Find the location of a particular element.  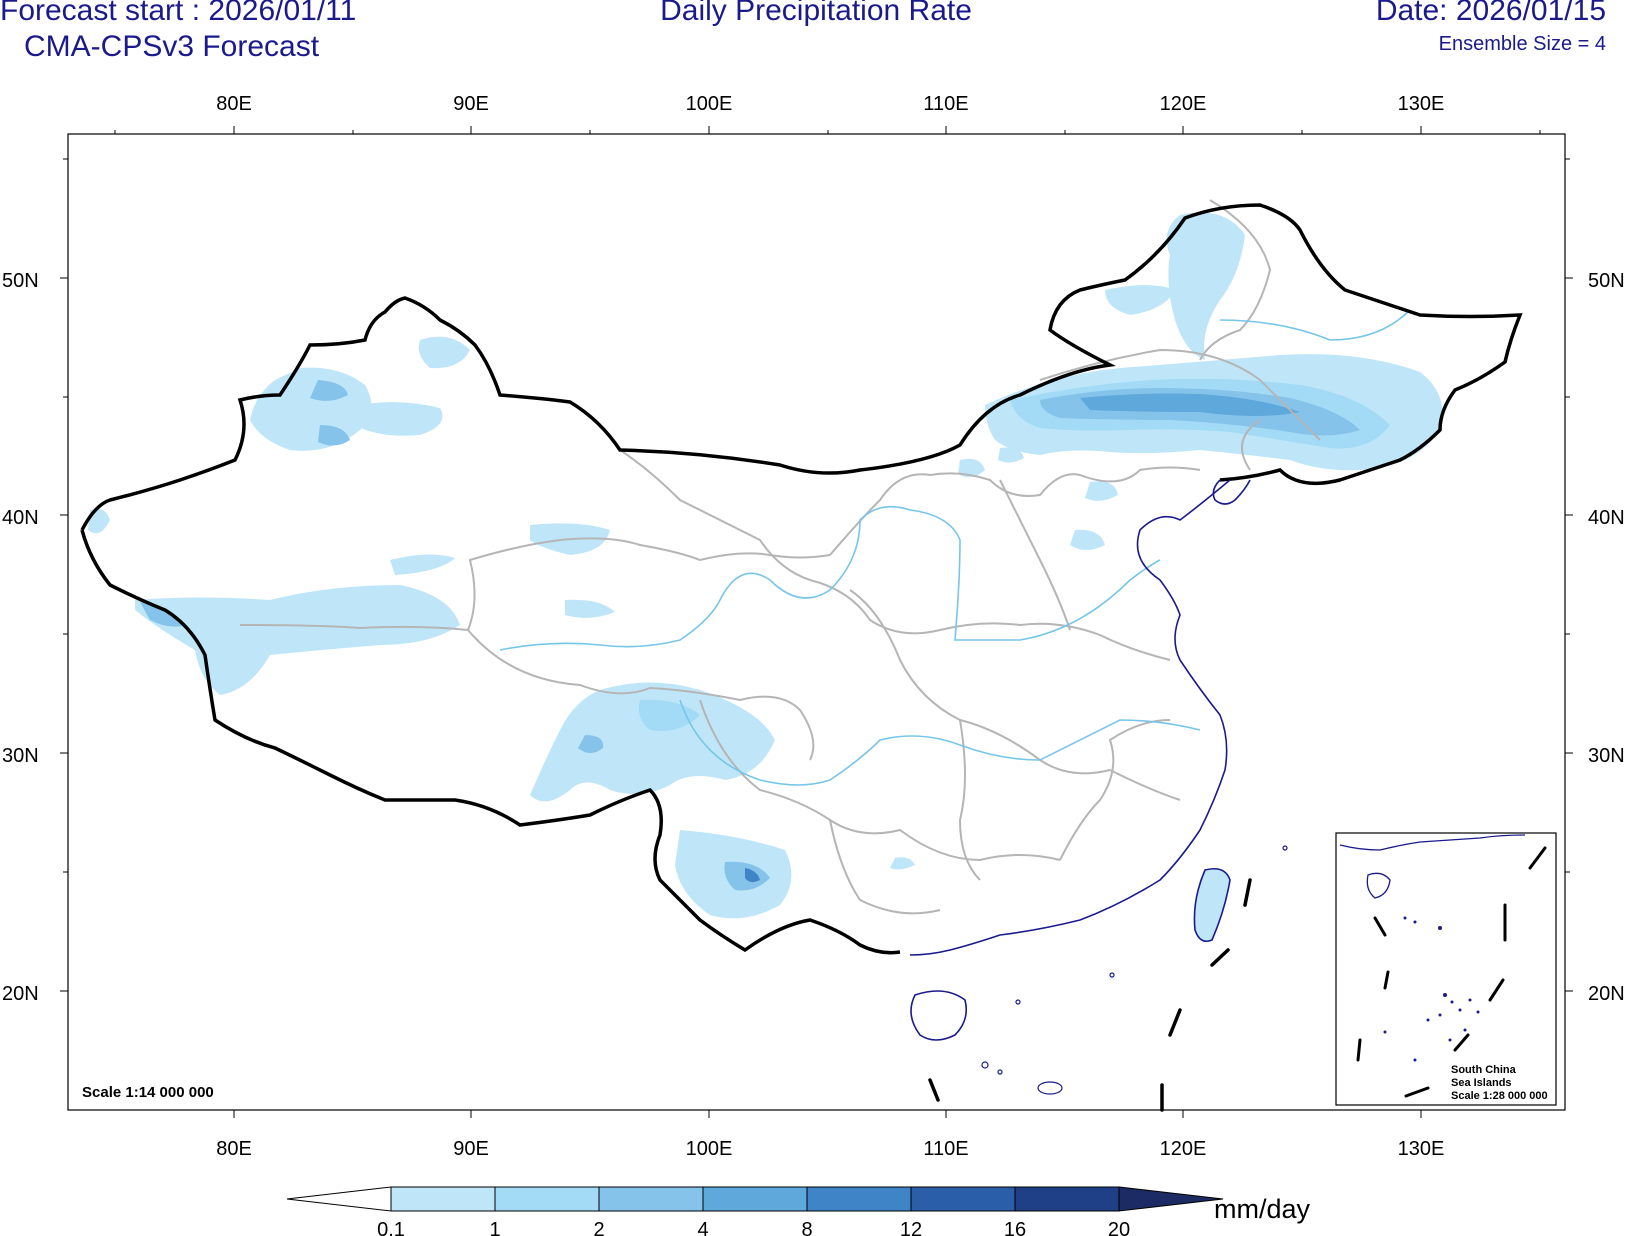

lat-label-right: 40N is located at coordinates (1606, 518).